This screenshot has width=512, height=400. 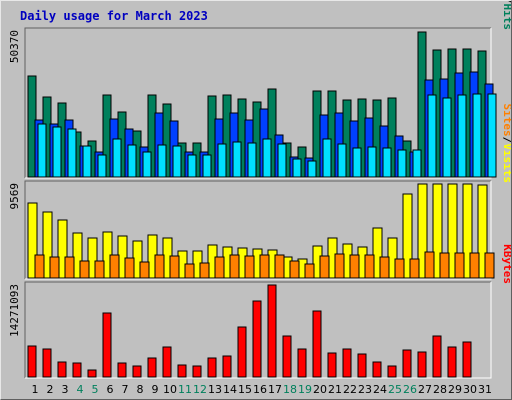 I want to click on x-tick-label-day-7: 7, so click(x=125, y=389).